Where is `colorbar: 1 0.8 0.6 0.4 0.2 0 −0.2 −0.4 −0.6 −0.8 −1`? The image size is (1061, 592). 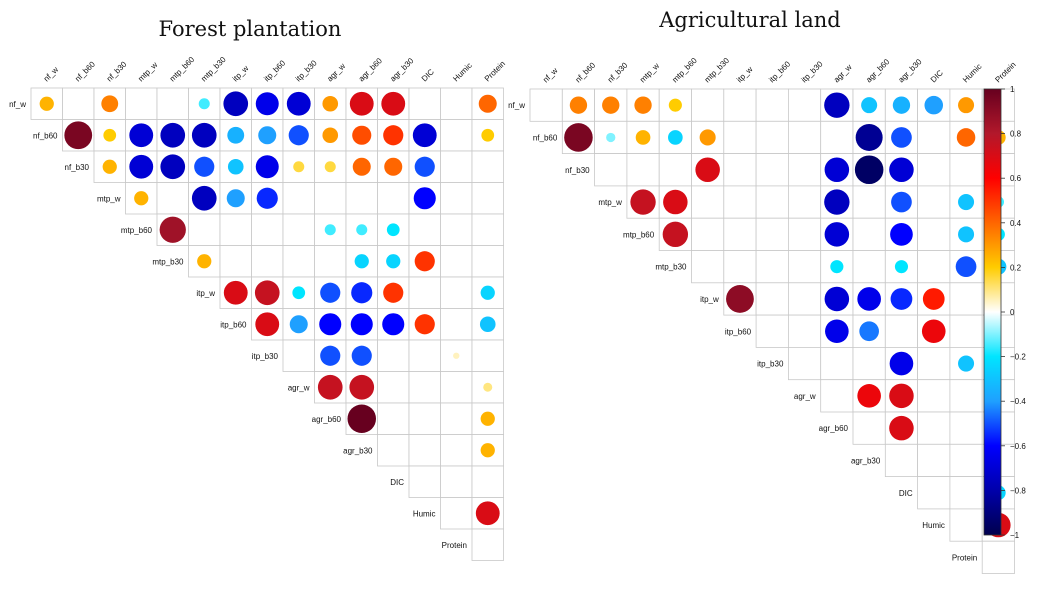
colorbar: 1 0.8 0.6 0.4 0.2 0 −0.2 −0.4 −0.6 −0.8 −1 is located at coordinates (1004, 312).